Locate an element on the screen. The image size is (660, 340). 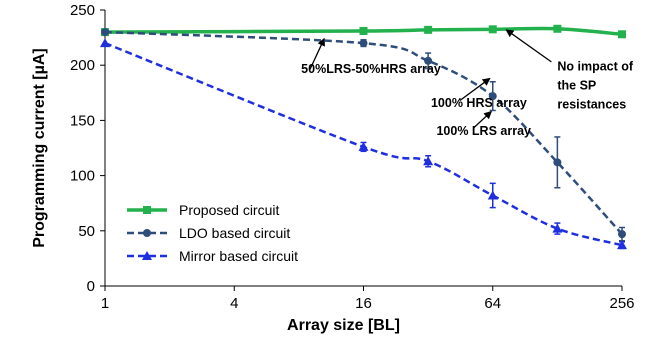
y-tick-label: 200 is located at coordinates (82, 65).